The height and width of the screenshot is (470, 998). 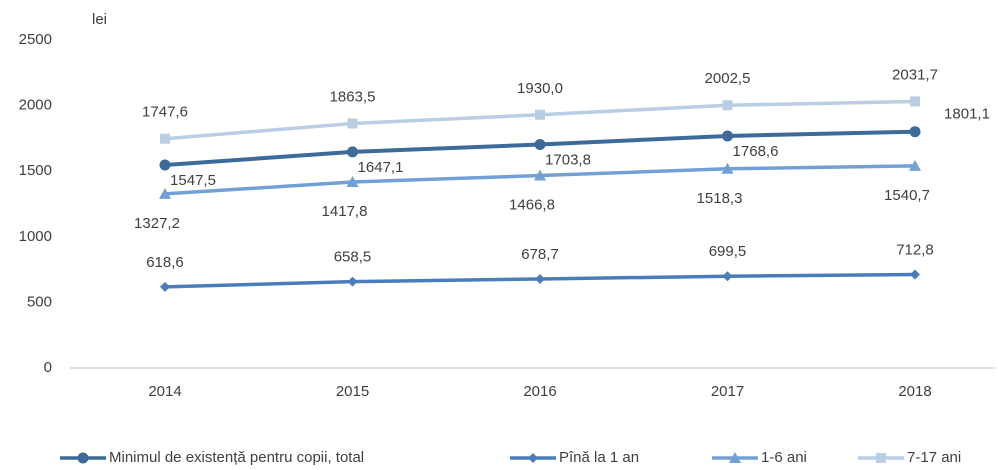 What do you see at coordinates (157, 223) in the screenshot?
I see `data-label: 1327,2` at bounding box center [157, 223].